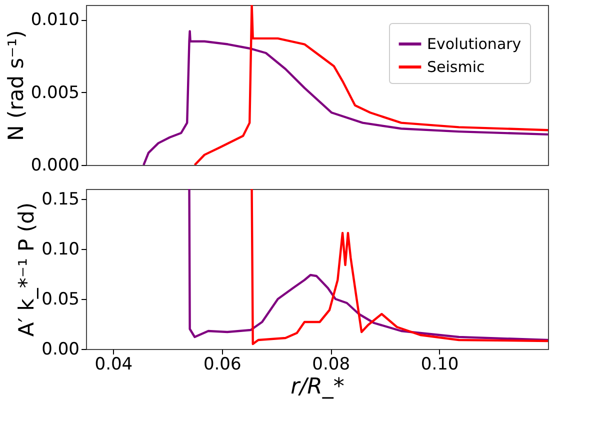  What do you see at coordinates (439, 364) in the screenshot?
I see `x-tick-label: 0.10` at bounding box center [439, 364].